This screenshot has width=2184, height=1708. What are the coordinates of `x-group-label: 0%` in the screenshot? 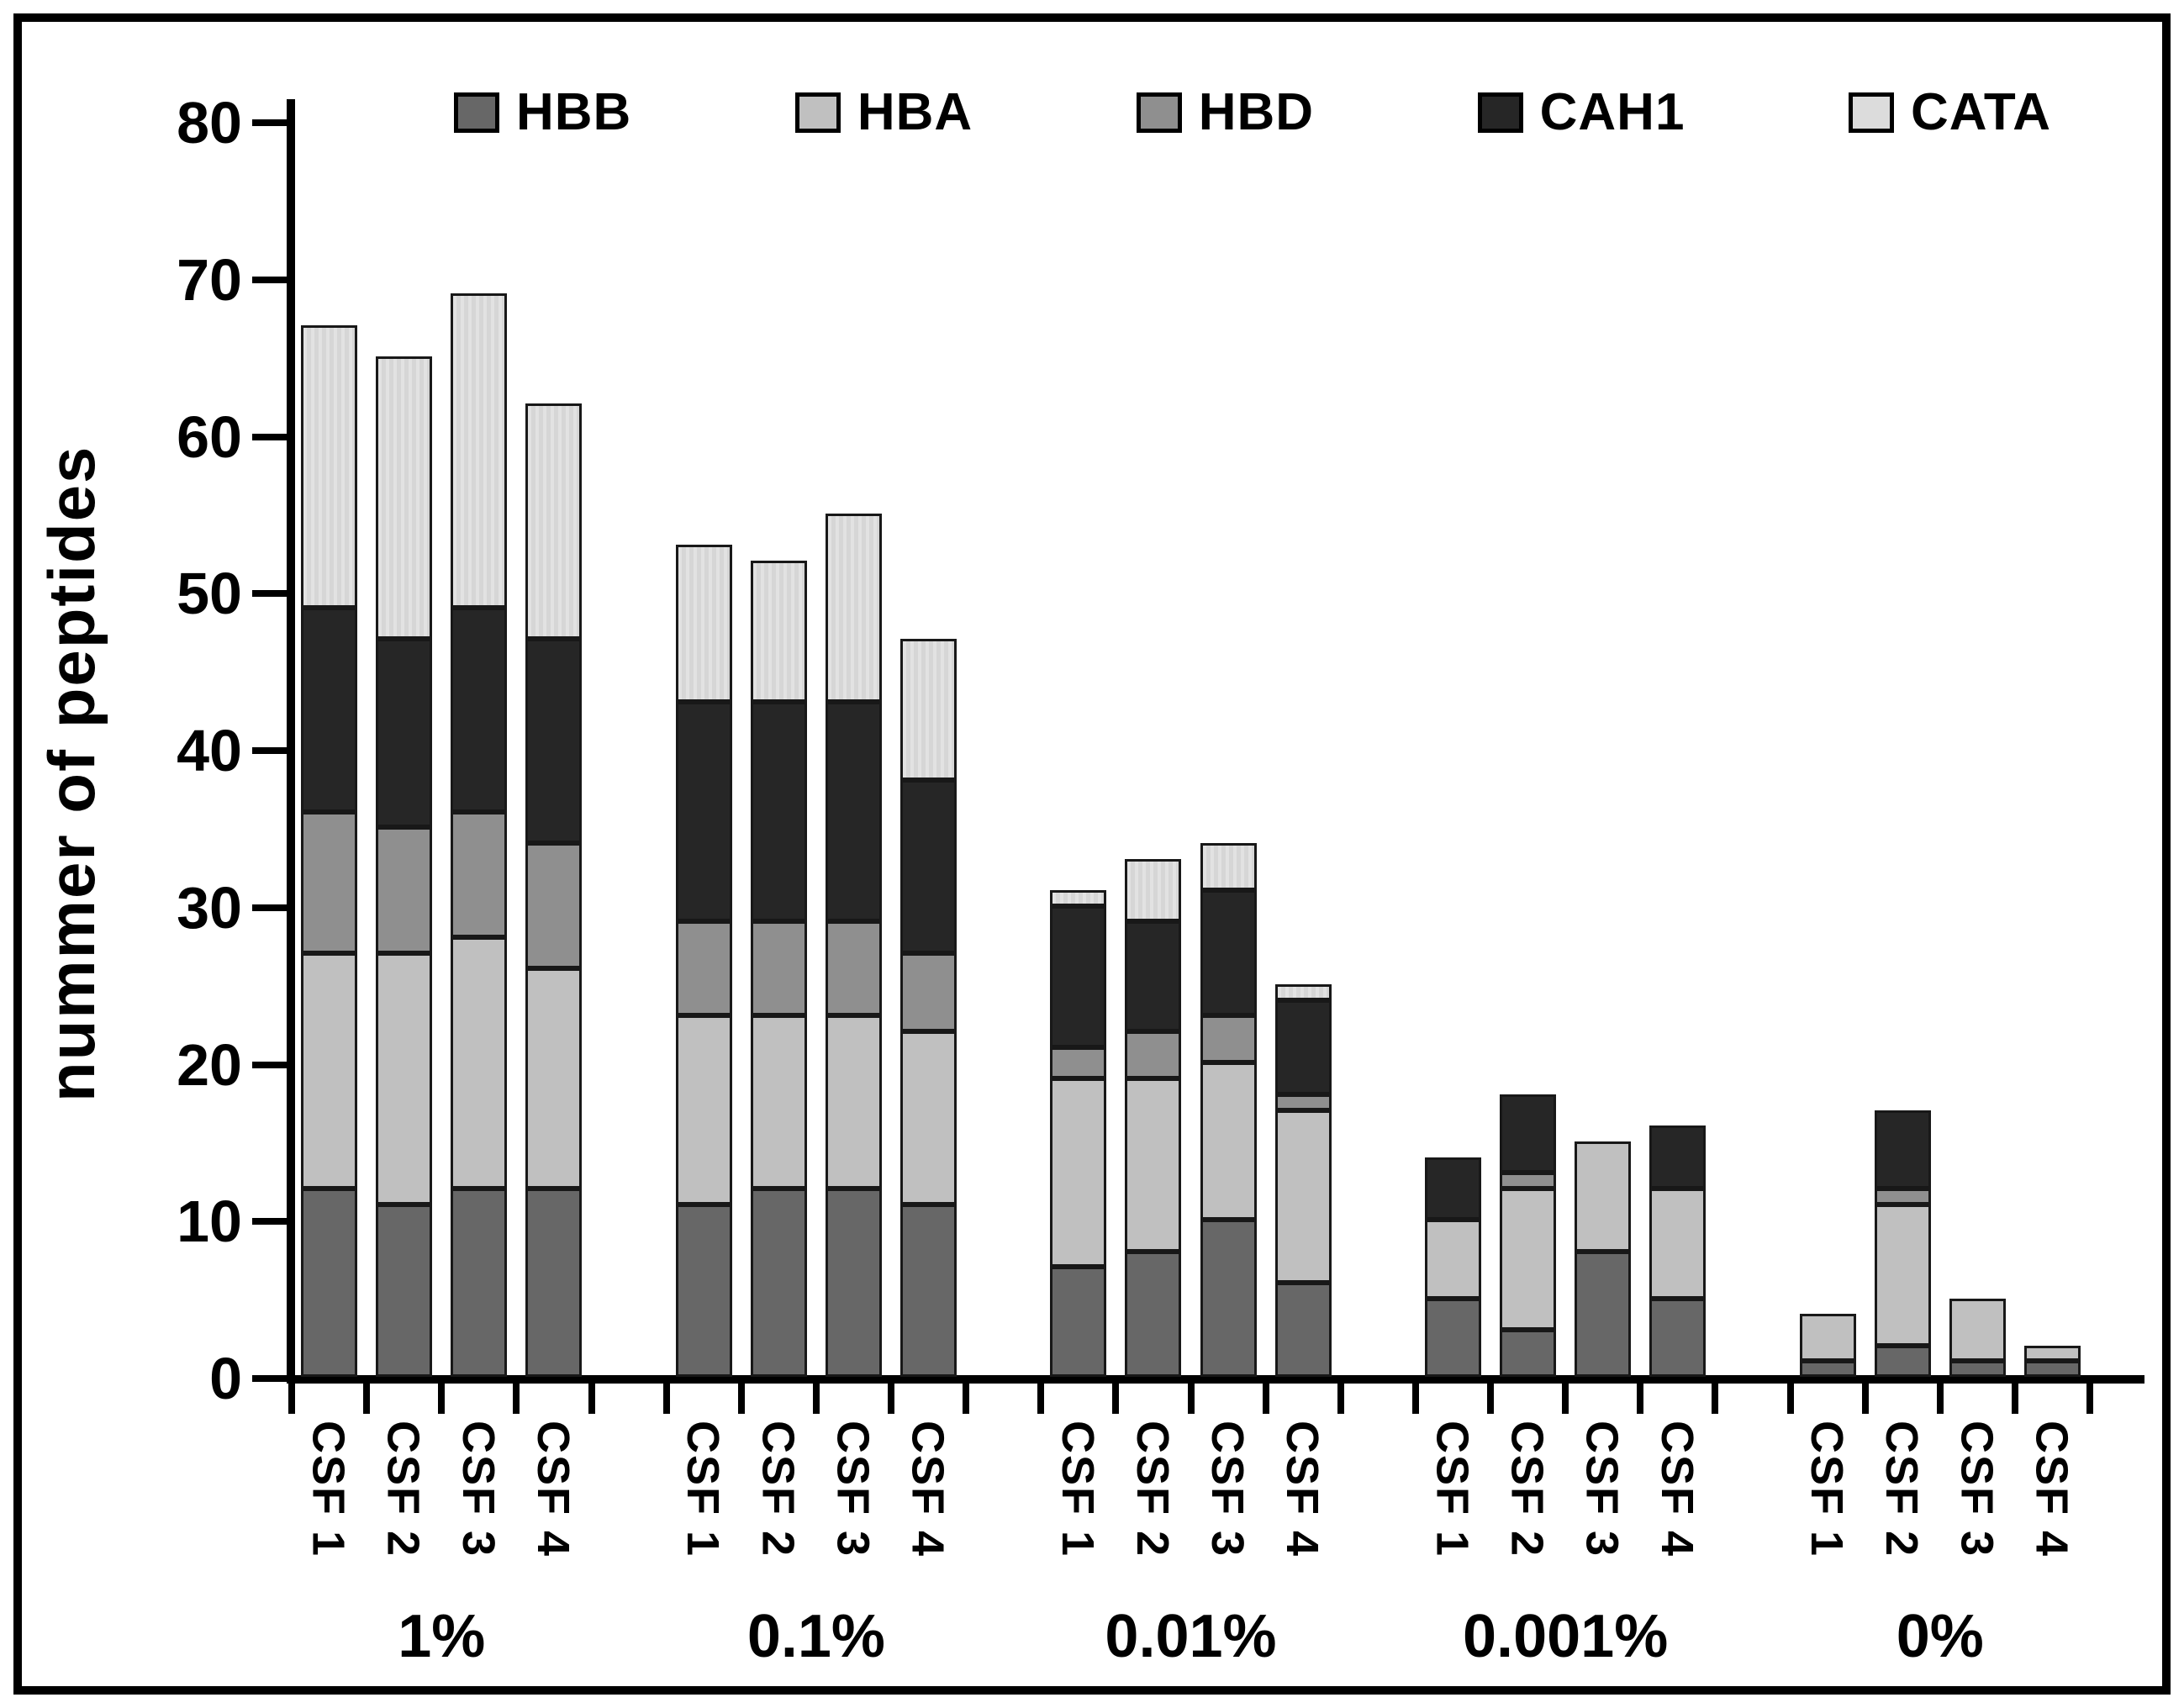 It's located at (1940, 1636).